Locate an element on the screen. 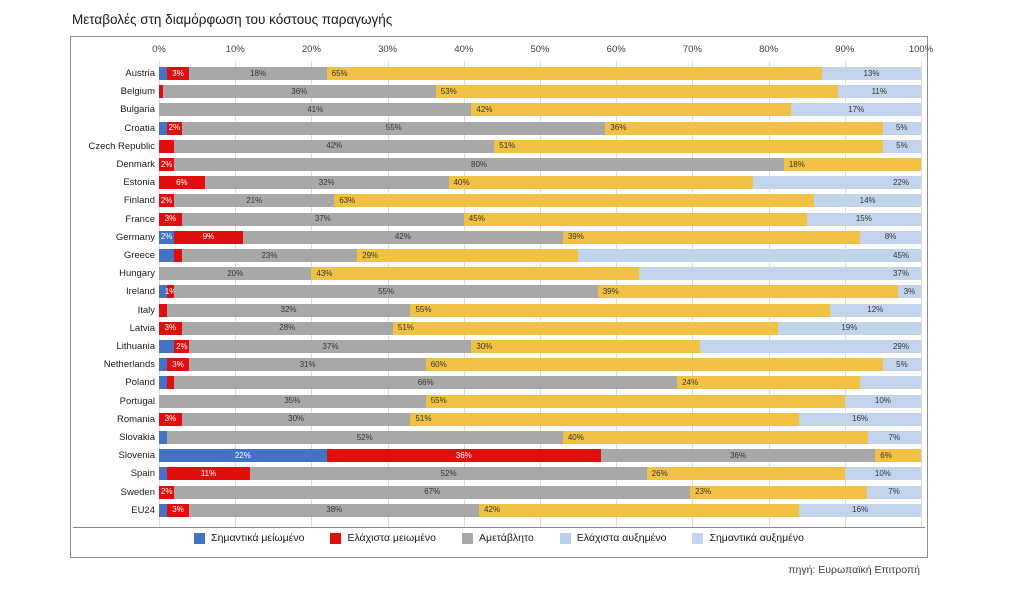  bar-segment: 80% is located at coordinates (479, 164).